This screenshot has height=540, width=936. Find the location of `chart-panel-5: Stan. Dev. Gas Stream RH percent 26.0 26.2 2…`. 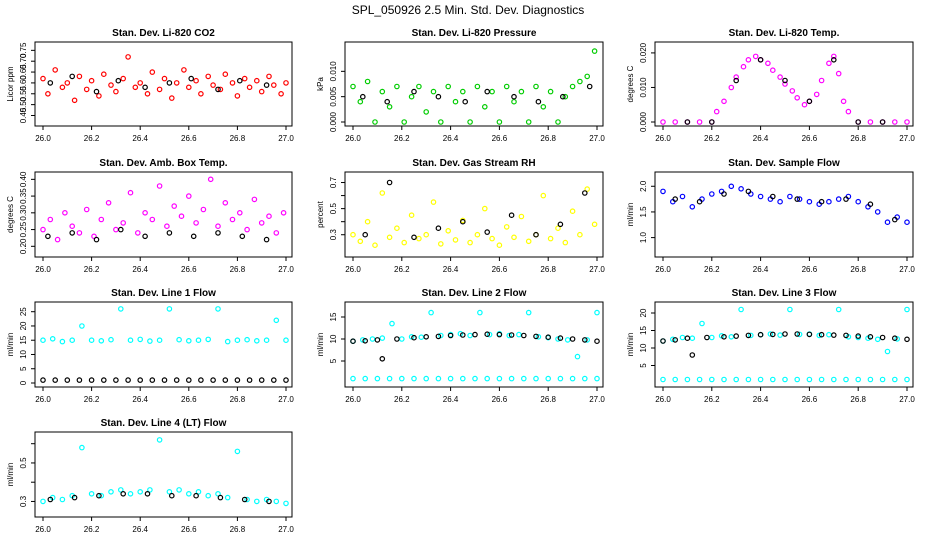

chart-panel-5: Stan. Dev. Gas Stream RH percent 26.0 26.2 2… is located at coordinates (460, 216).